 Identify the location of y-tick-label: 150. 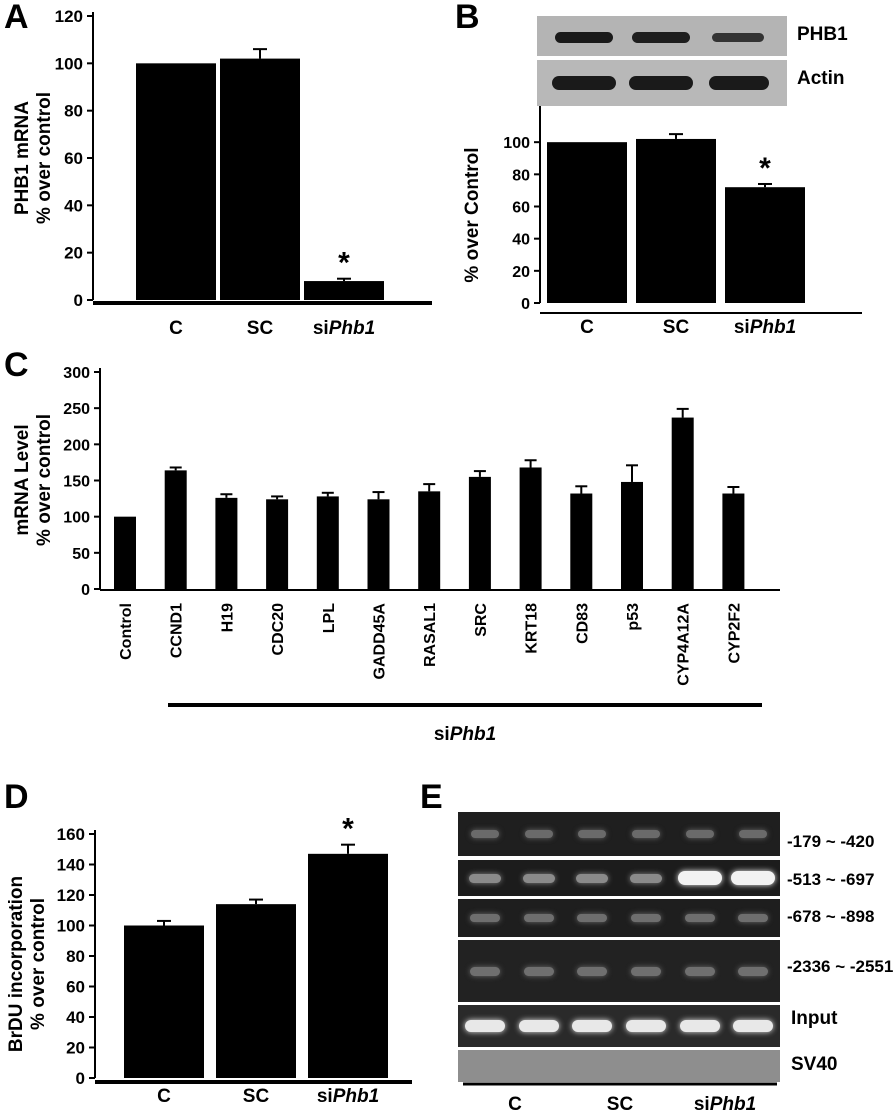
(76, 482).